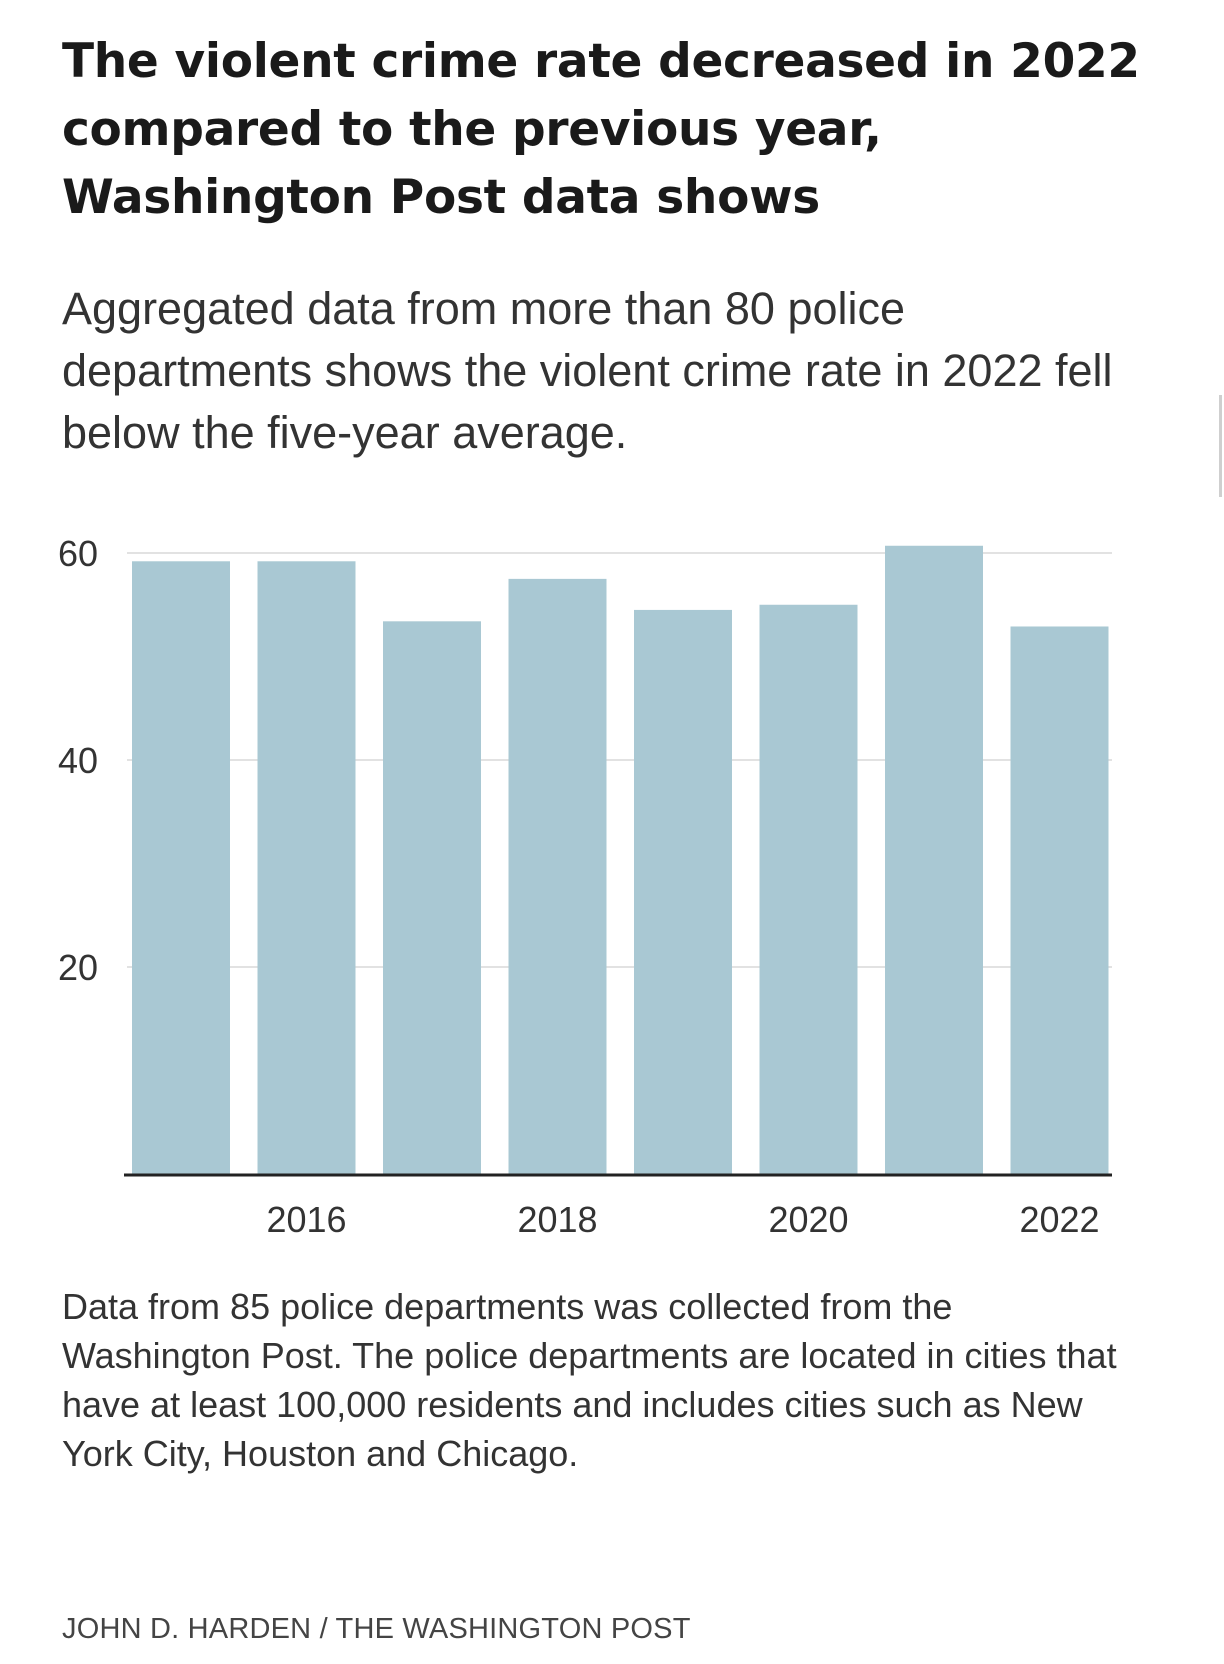 Image resolution: width=1224 pixels, height=1664 pixels. Describe the element at coordinates (78, 553) in the screenshot. I see `y-tick-label: 60` at that location.